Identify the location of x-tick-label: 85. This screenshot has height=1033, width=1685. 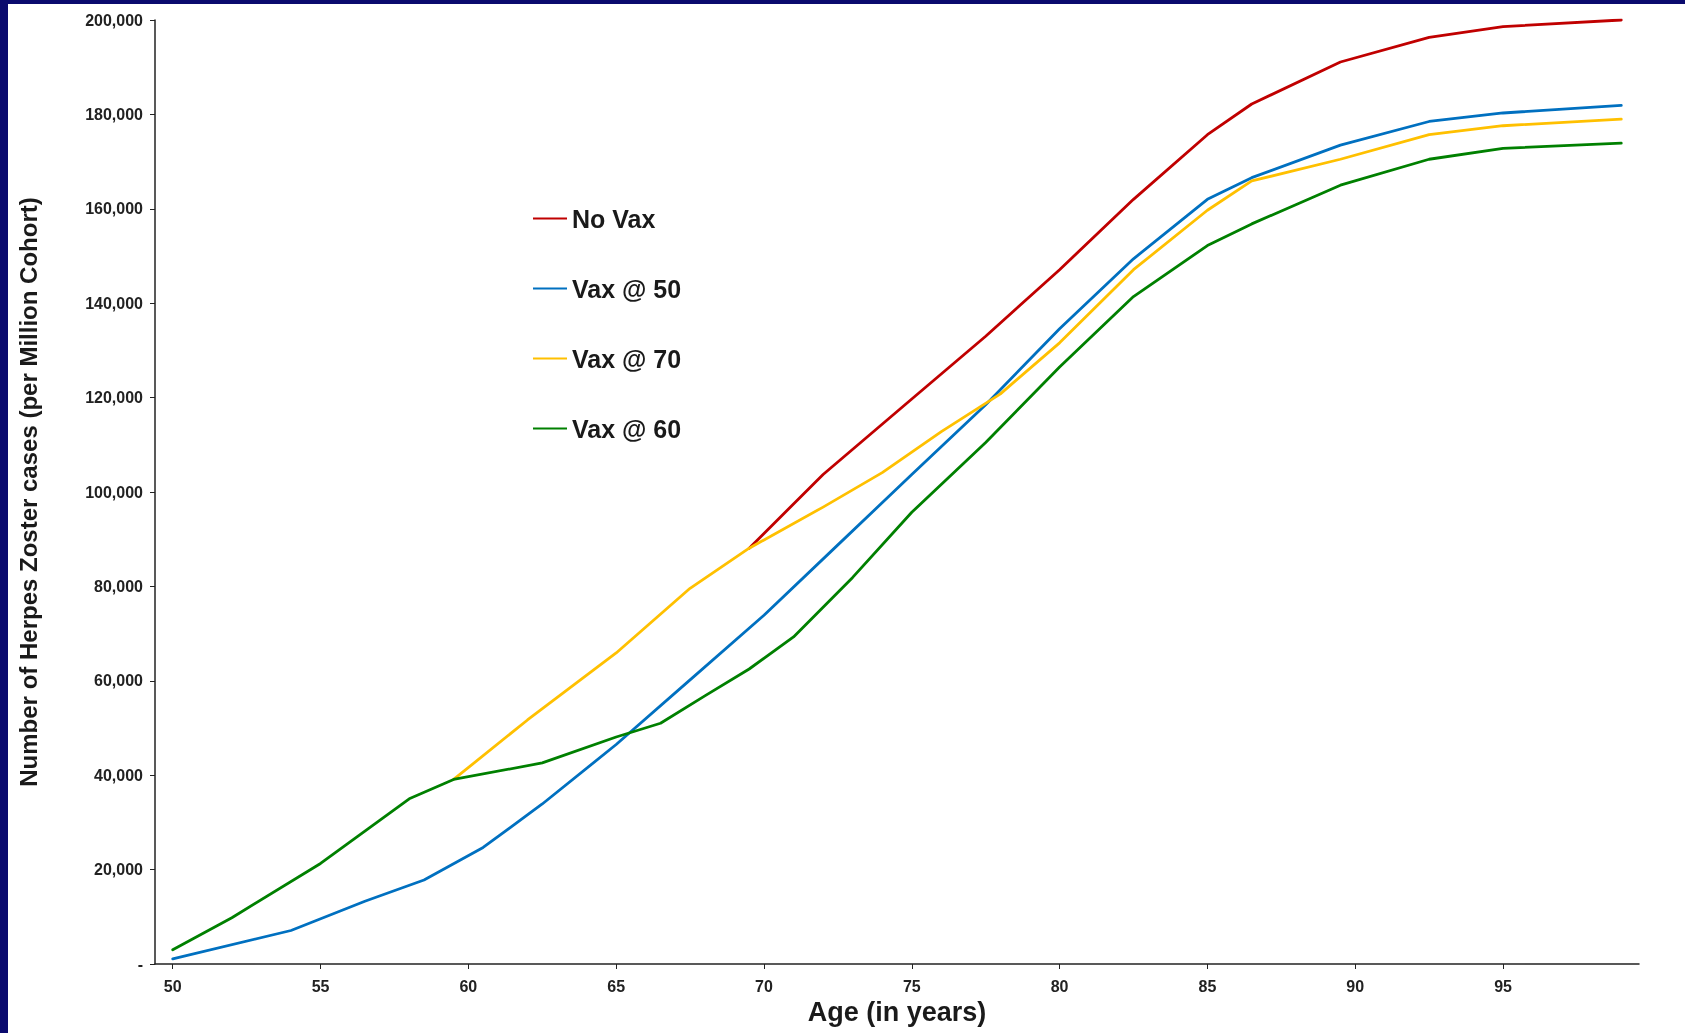
(1207, 986).